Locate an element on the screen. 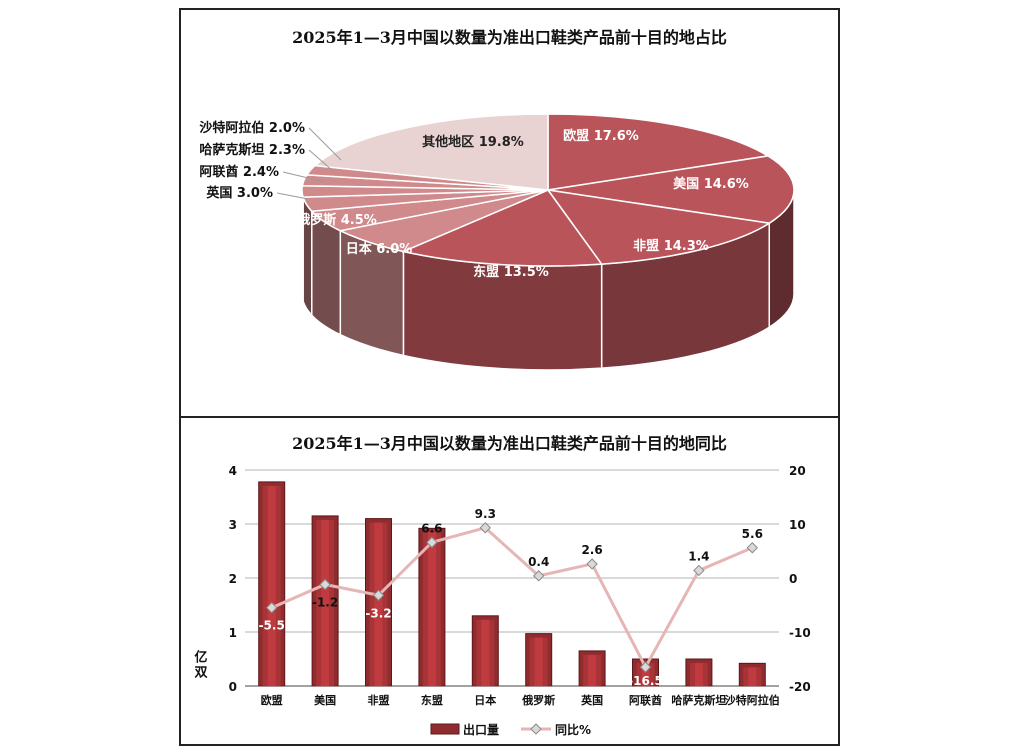 This screenshot has height=753, width=1017. y-tick-label: 4 is located at coordinates (233, 471).